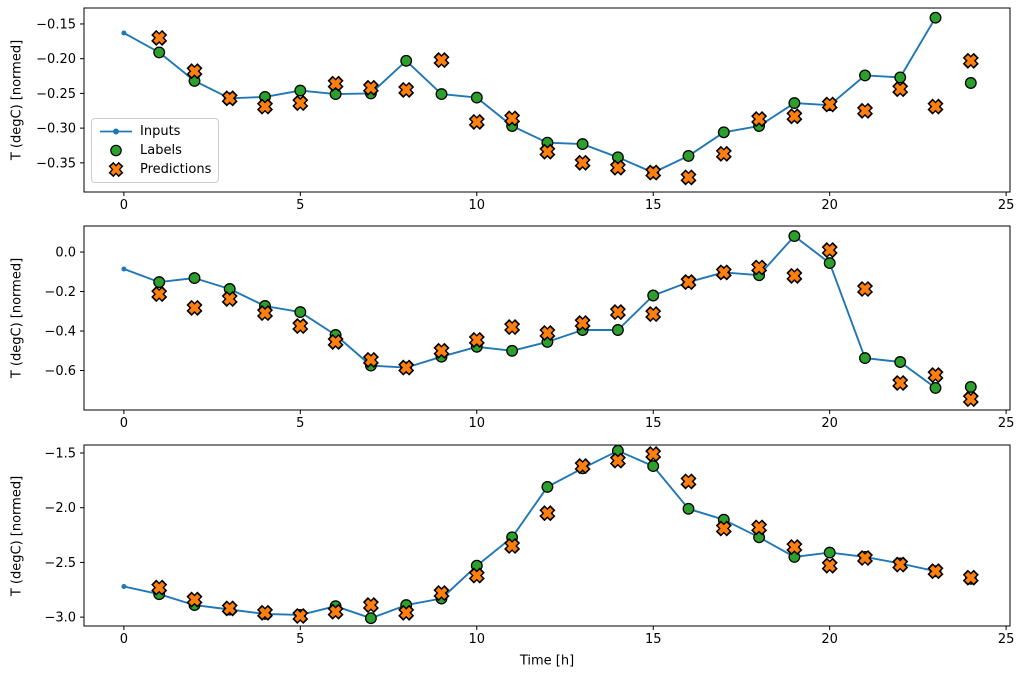 The height and width of the screenshot is (679, 1023). What do you see at coordinates (477, 205) in the screenshot?
I see `x-tick-label: 10` at bounding box center [477, 205].